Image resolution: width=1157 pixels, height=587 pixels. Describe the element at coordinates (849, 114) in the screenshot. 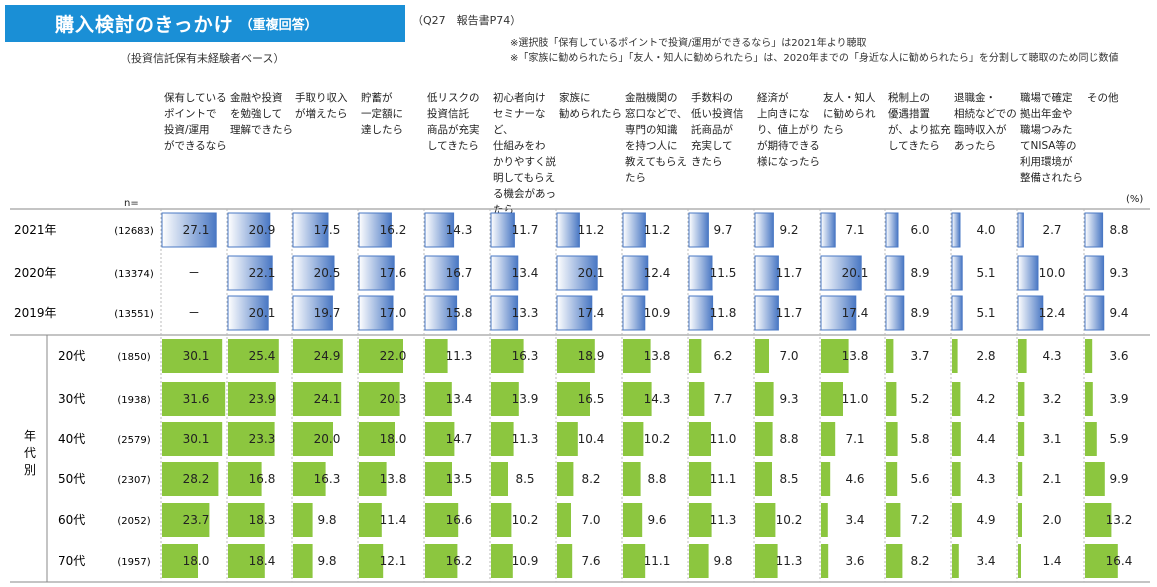

I see `column-header: 友人・知人 に勧められ たら` at that location.